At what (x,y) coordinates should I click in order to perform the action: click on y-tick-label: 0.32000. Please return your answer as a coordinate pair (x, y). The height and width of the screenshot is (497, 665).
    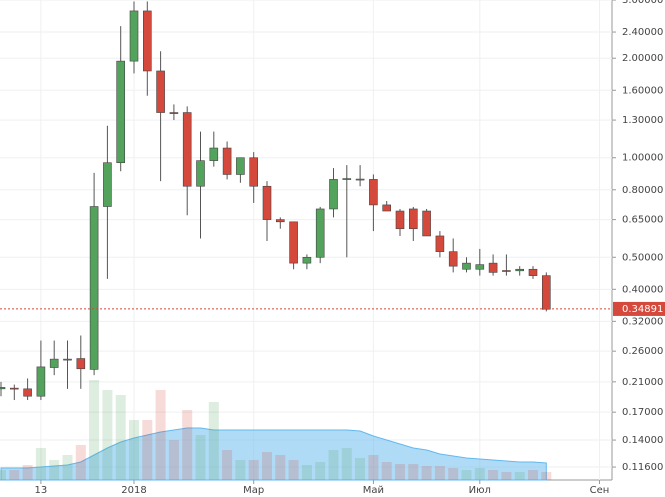
    Looking at the image, I should click on (642, 321).